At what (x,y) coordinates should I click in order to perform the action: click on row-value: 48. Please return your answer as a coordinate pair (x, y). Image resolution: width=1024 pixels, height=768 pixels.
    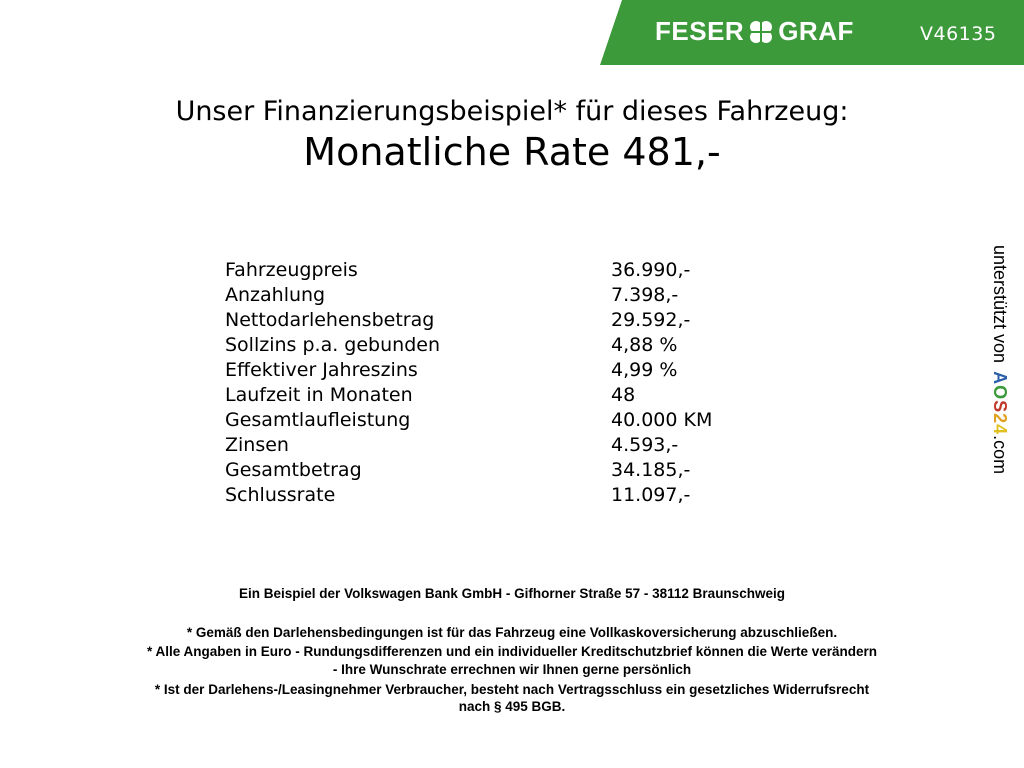
    Looking at the image, I should click on (623, 395).